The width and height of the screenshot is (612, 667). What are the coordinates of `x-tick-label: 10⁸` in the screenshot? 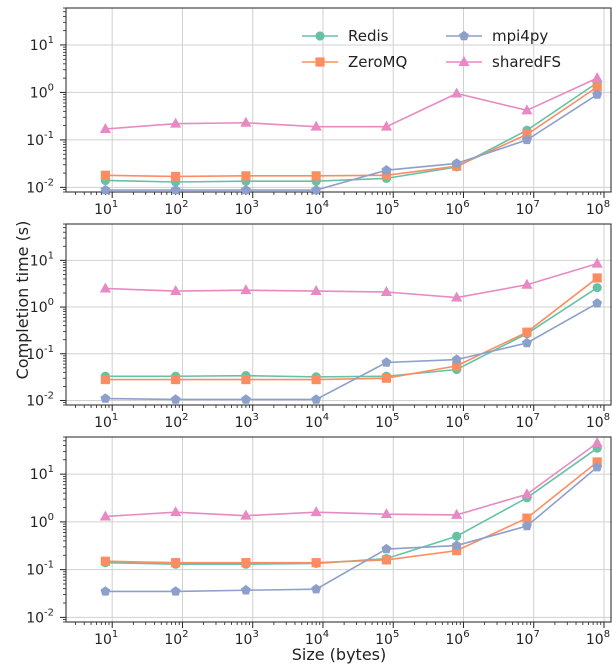 It's located at (598, 421).